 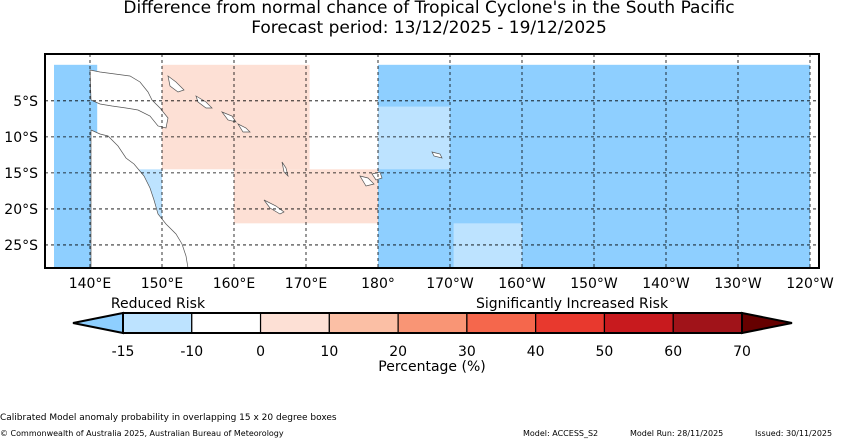 What do you see at coordinates (398, 352) in the screenshot?
I see `colorbar-tick-label: 20` at bounding box center [398, 352].